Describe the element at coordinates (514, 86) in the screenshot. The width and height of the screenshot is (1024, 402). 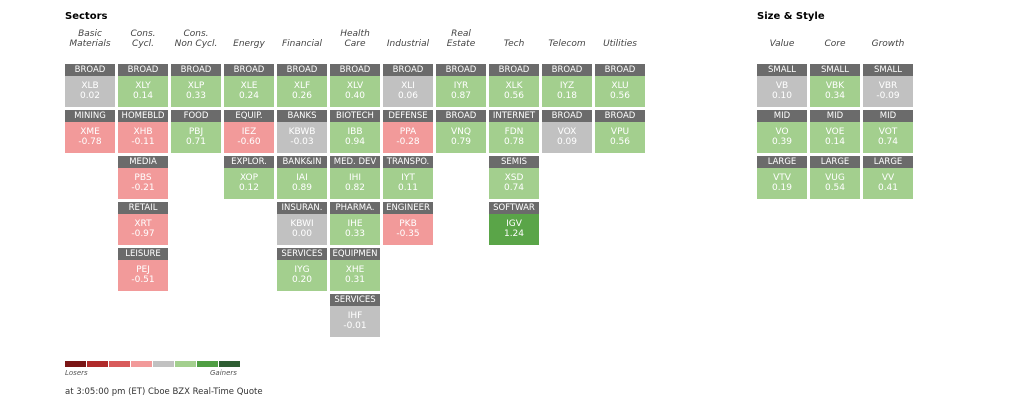
I see `tile-ticker: XLK` at that location.